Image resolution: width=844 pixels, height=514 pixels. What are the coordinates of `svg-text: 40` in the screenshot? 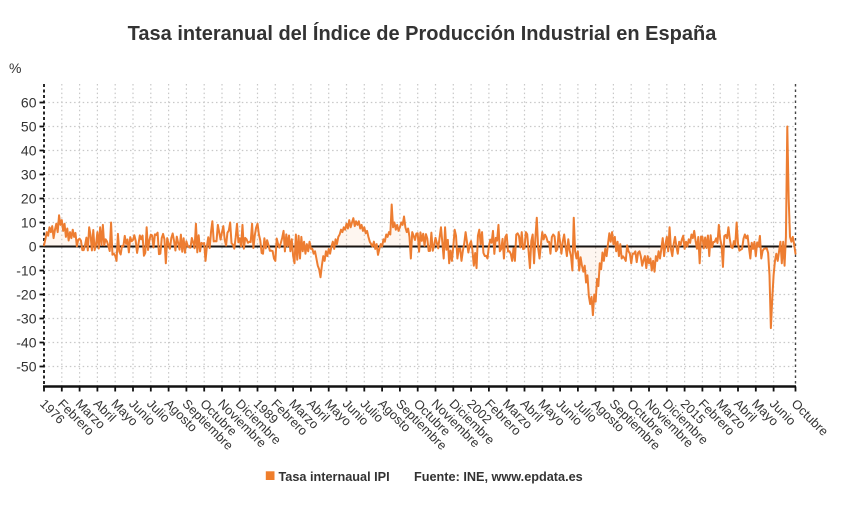 It's located at (29, 150).